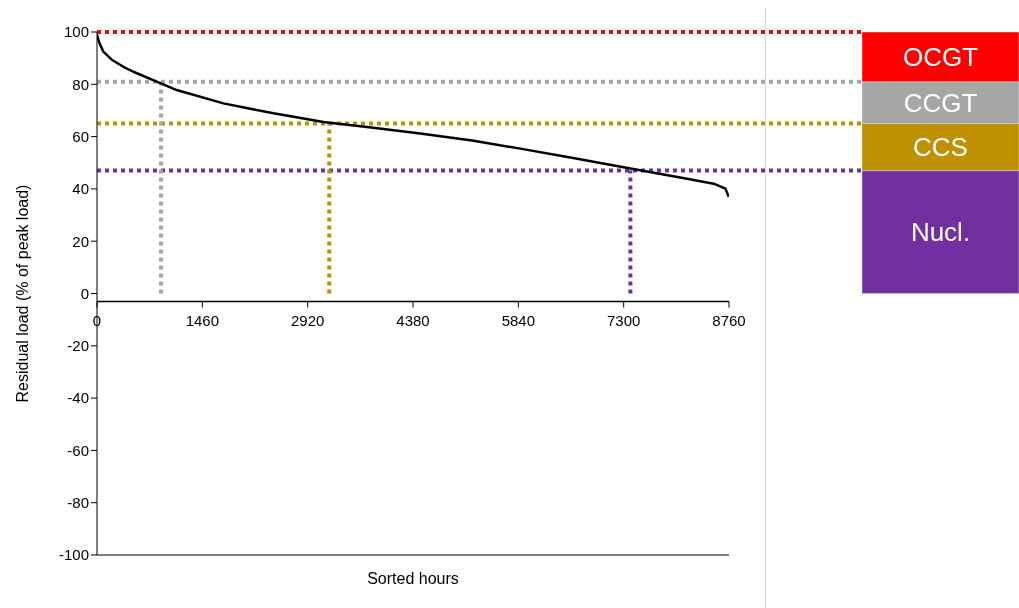  Describe the element at coordinates (78, 503) in the screenshot. I see `y-tick-label: -80` at that location.